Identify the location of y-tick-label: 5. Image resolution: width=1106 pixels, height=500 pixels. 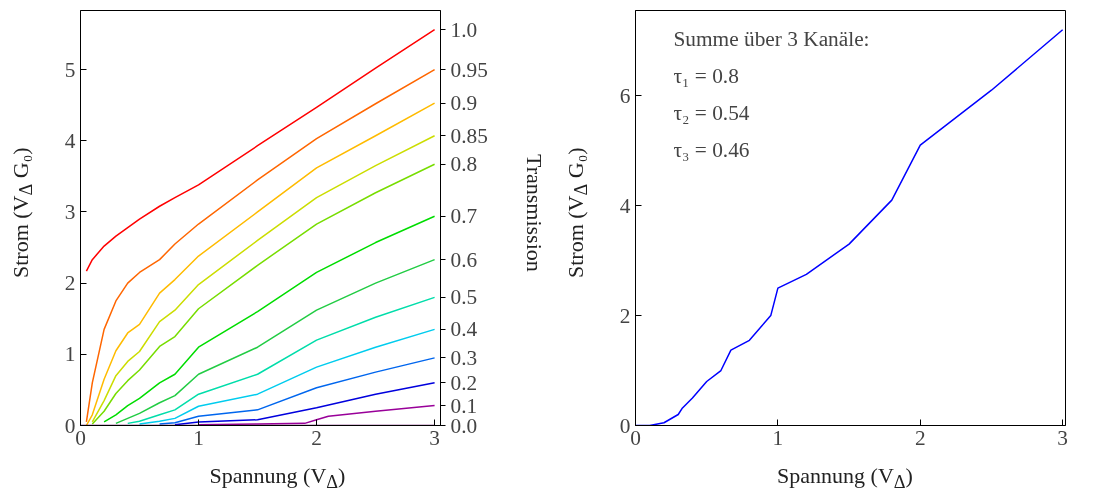
(70, 69).